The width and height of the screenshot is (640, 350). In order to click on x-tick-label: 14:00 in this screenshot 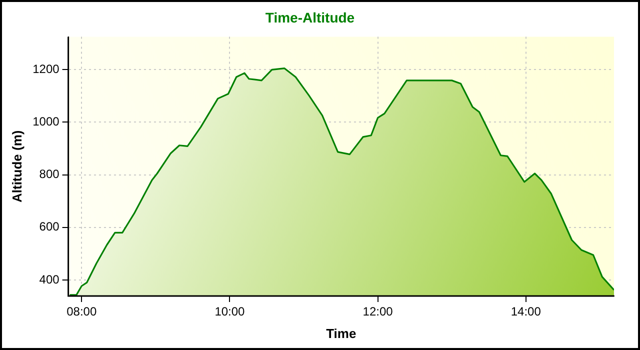, I will do `click(526, 311)`.